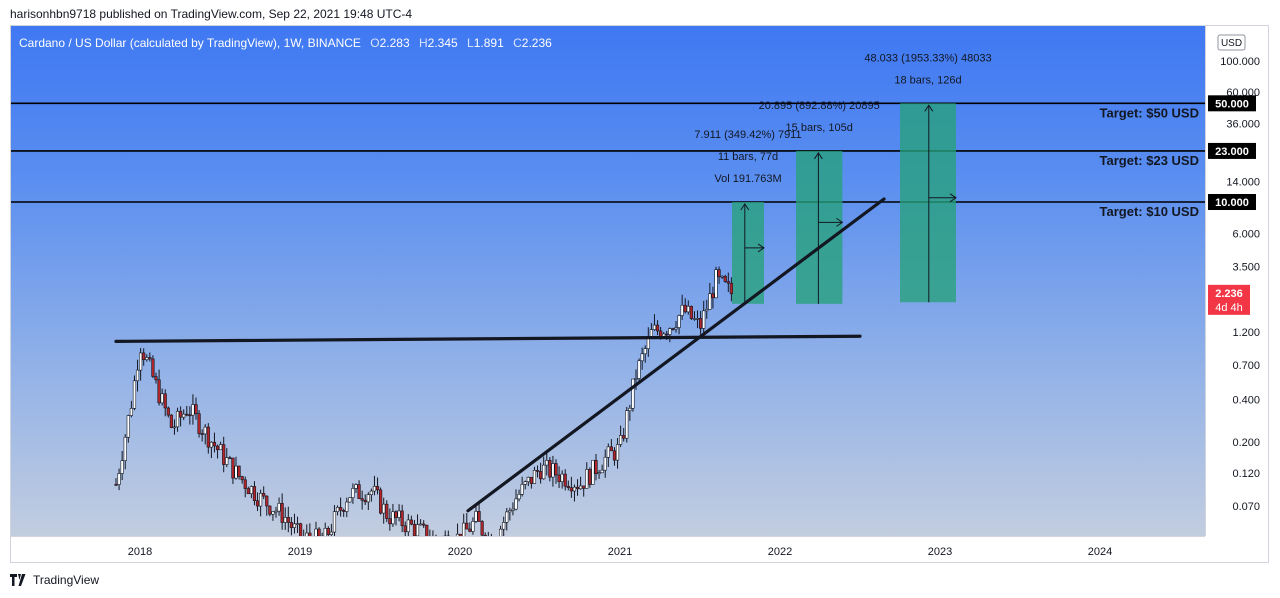  Describe the element at coordinates (423, 43) in the screenshot. I see `legend-high-key: H` at that location.